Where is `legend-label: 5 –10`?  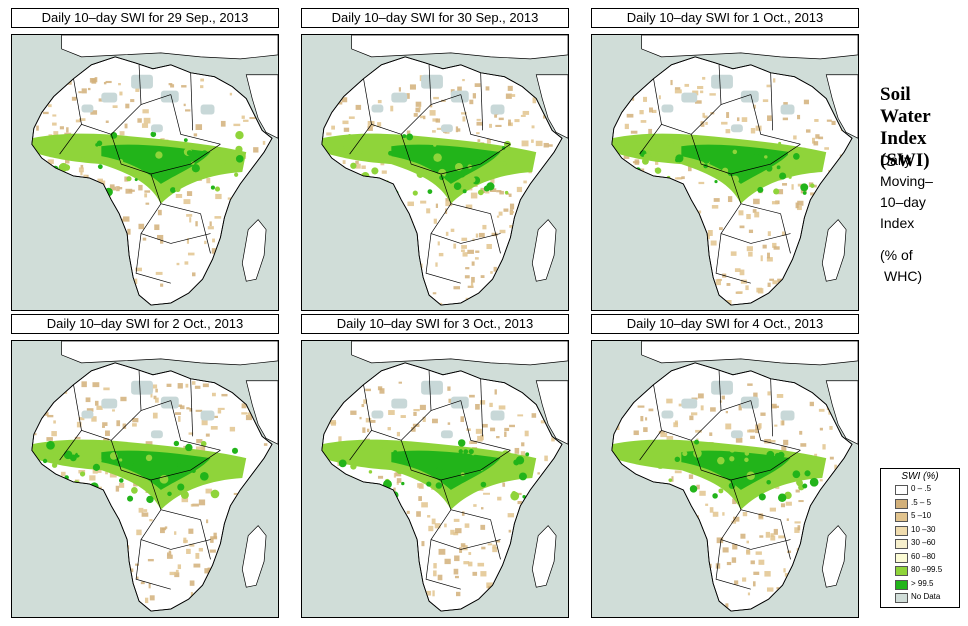
legend-label: 5 –10 is located at coordinates (921, 515).